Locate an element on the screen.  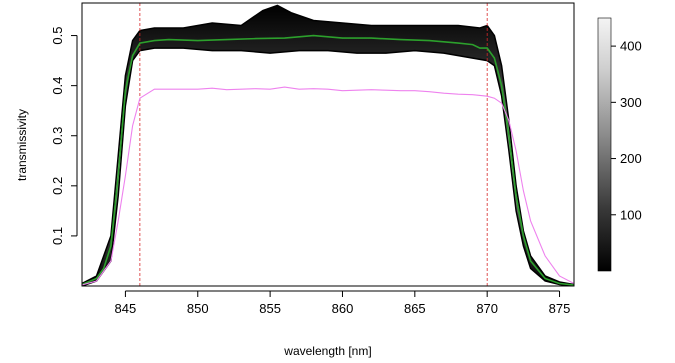
colorbar: 100 200 300 400 is located at coordinates (619, 144).